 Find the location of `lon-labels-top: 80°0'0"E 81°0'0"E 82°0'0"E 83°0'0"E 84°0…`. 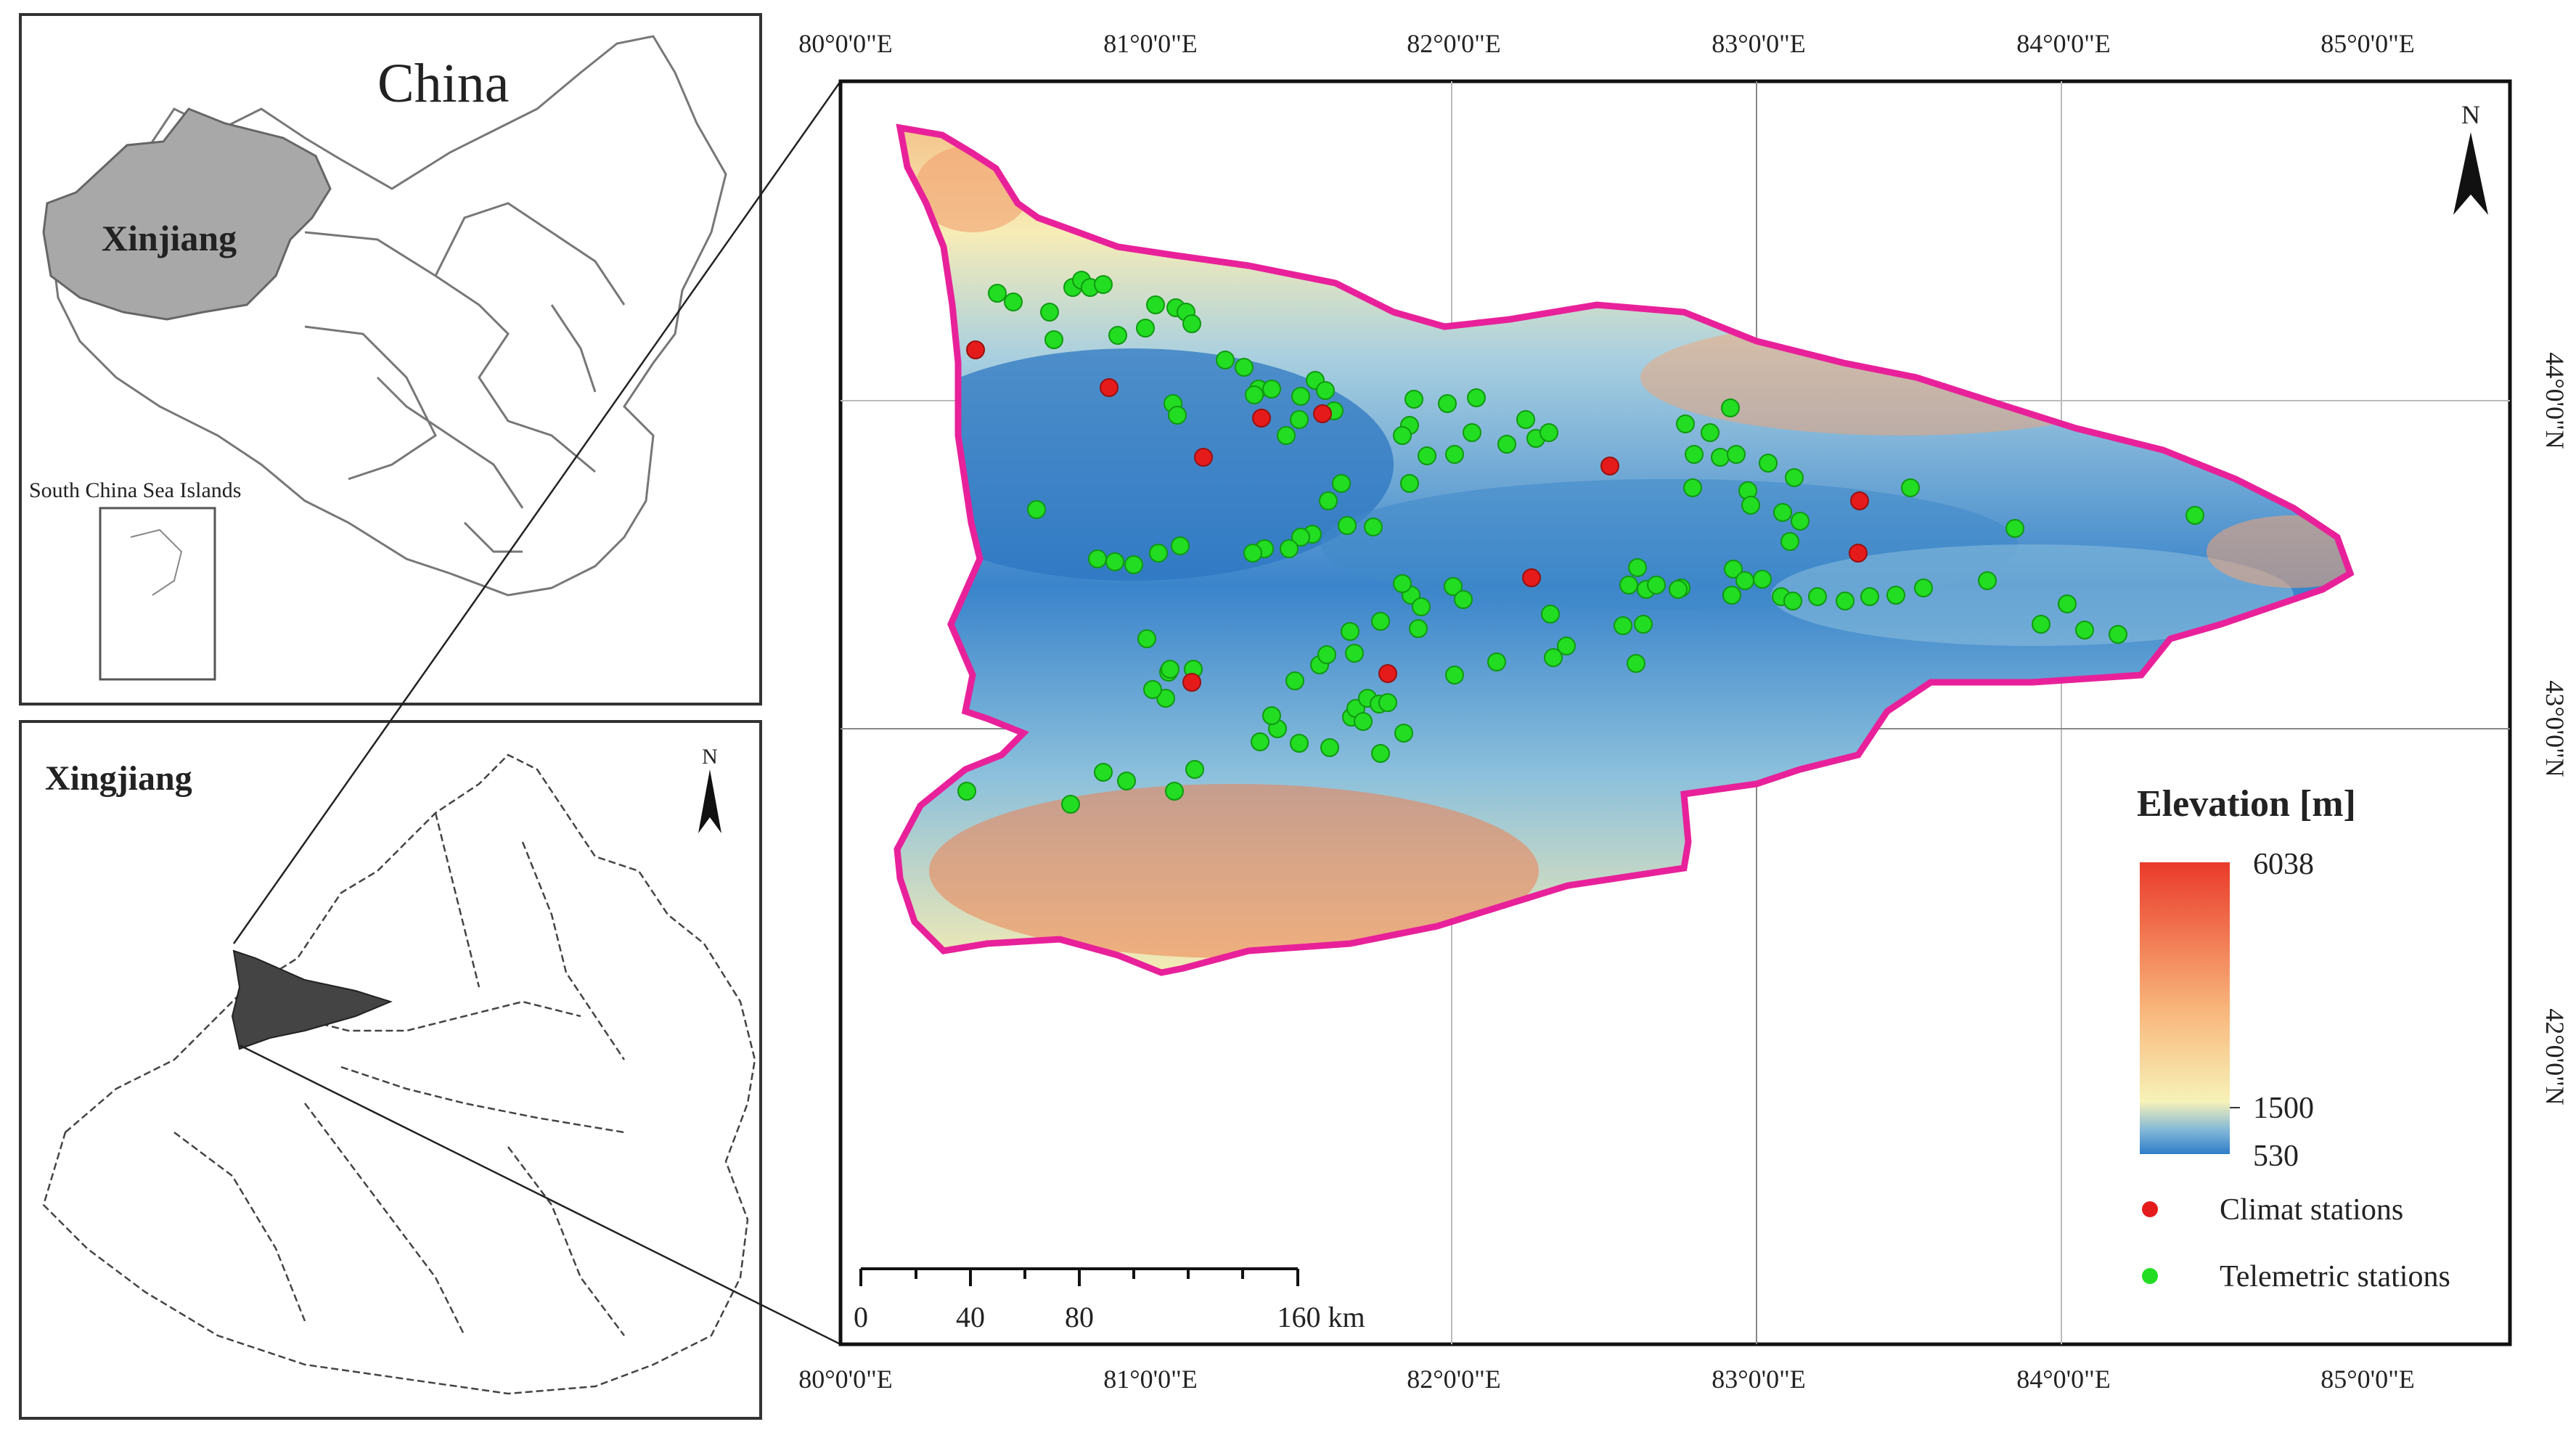

lon-labels-top: 80°0'0"E 81°0'0"E 82°0'0"E 83°0'0"E 84°0… is located at coordinates (1607, 43).